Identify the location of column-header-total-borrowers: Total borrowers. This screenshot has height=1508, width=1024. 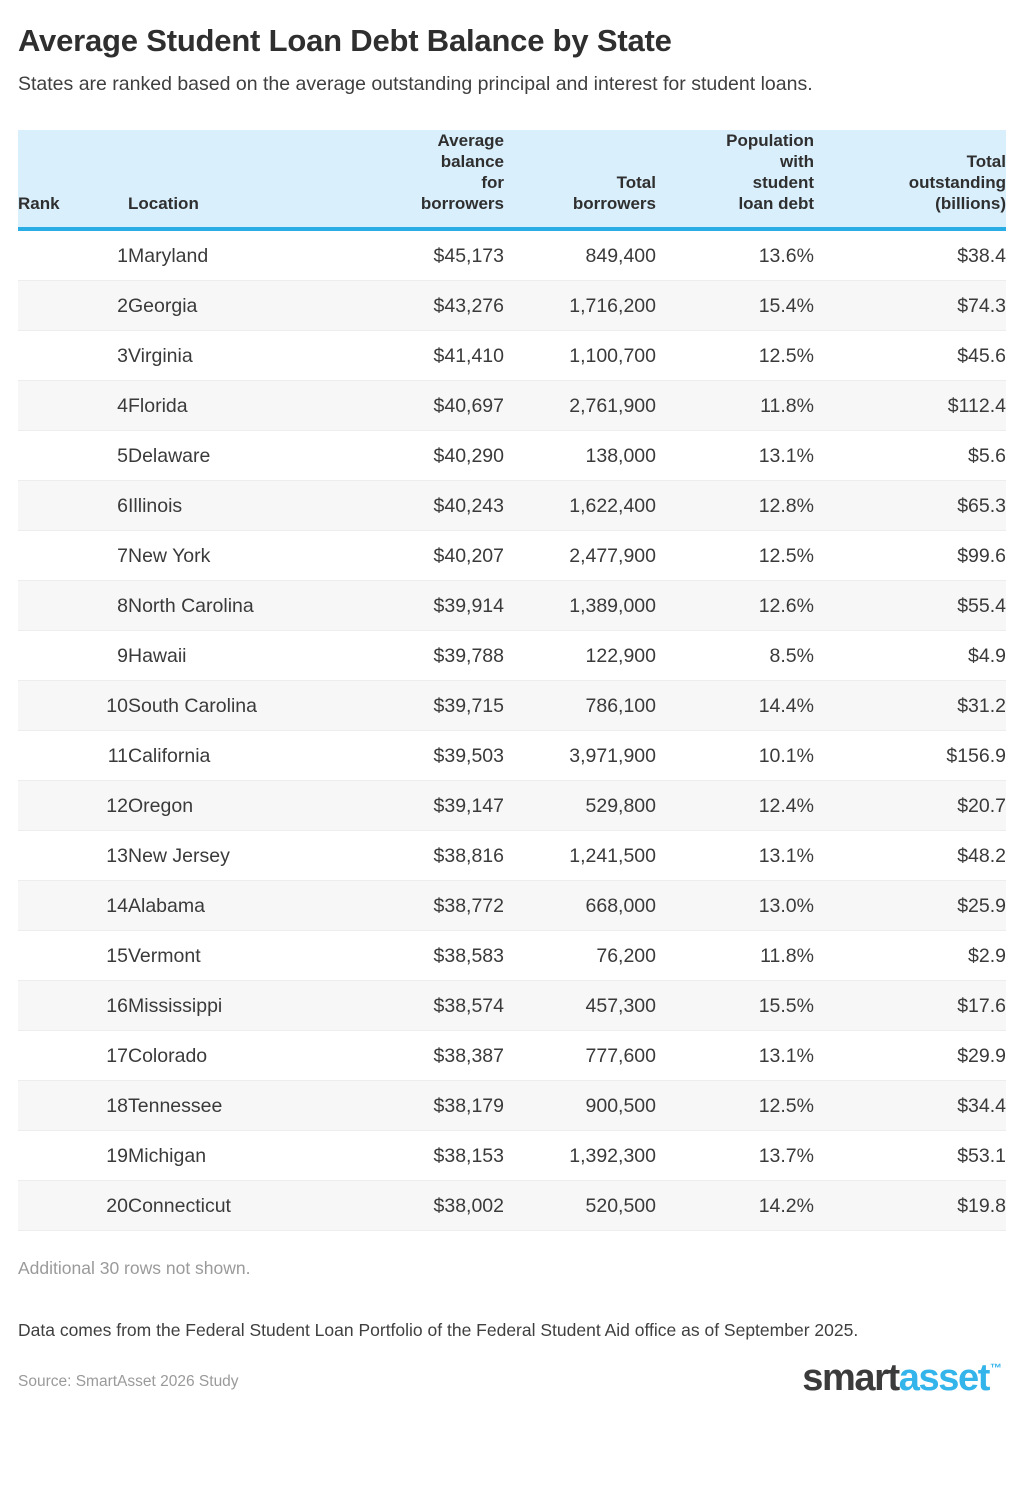
(580, 180).